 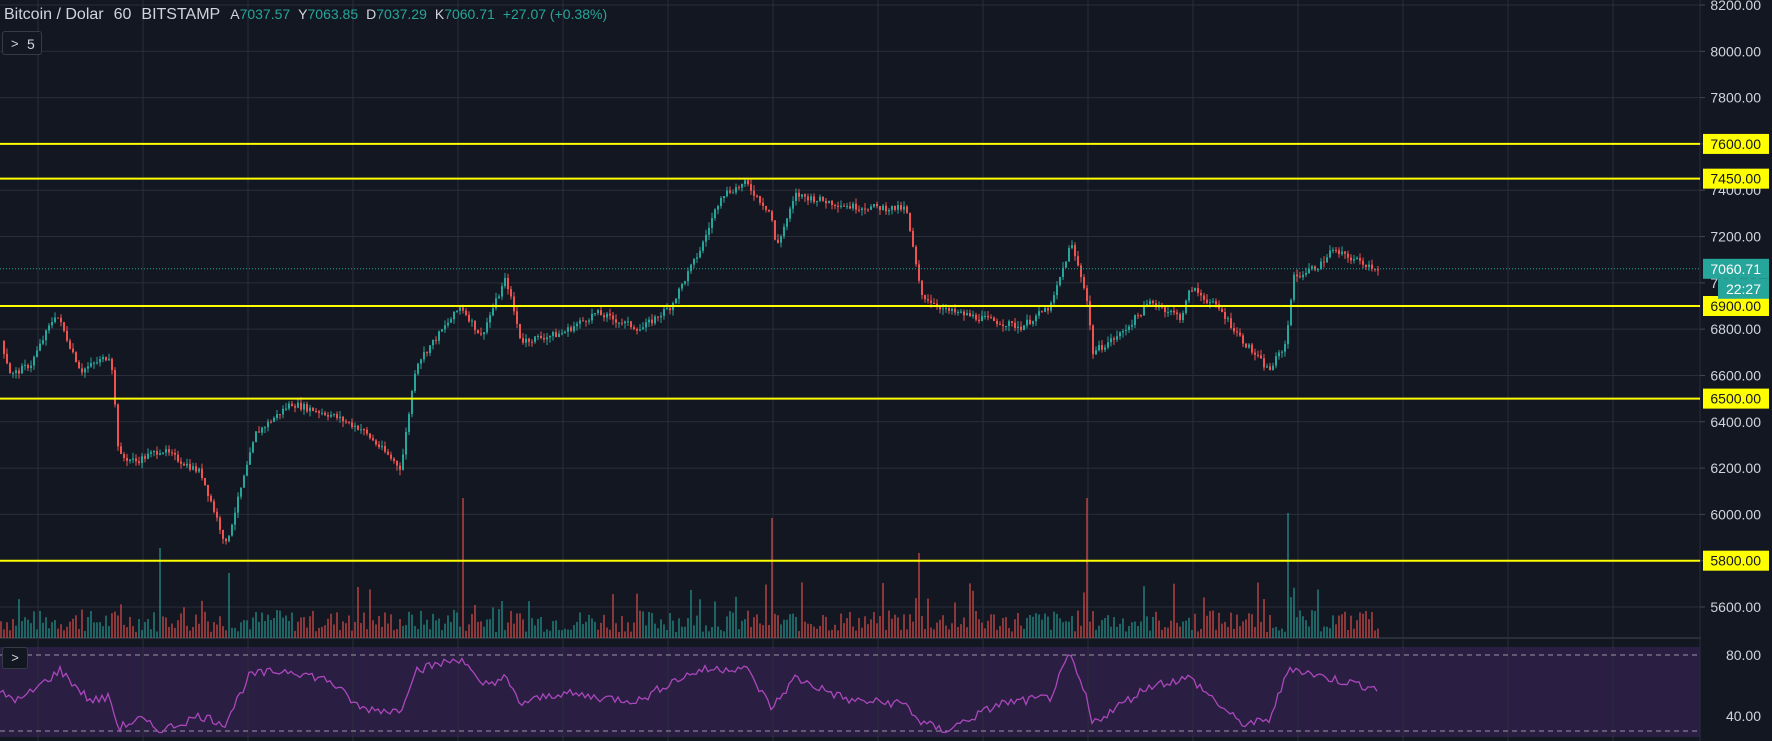 What do you see at coordinates (22, 43) in the screenshot?
I see `indicators-collapse-button: > 5` at bounding box center [22, 43].